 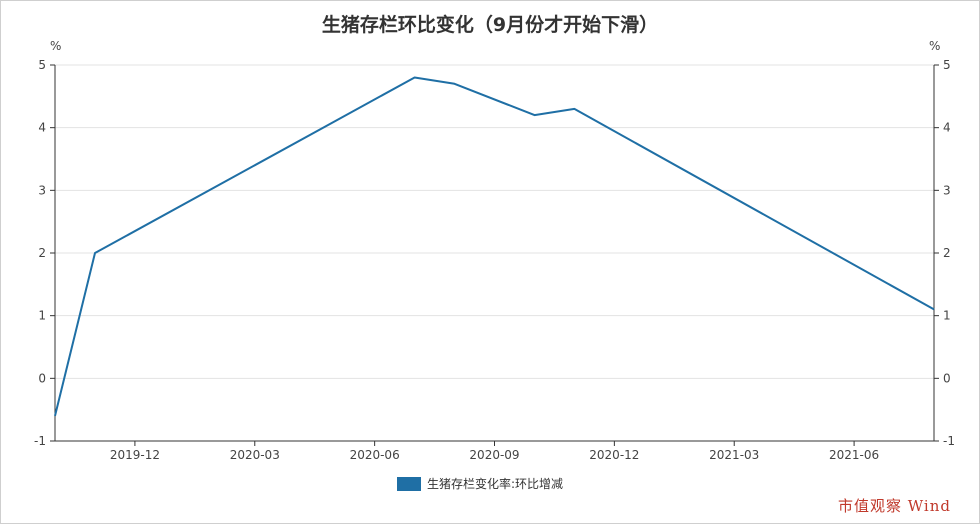 I want to click on left-axis-tick-label: 0, so click(x=42, y=378).